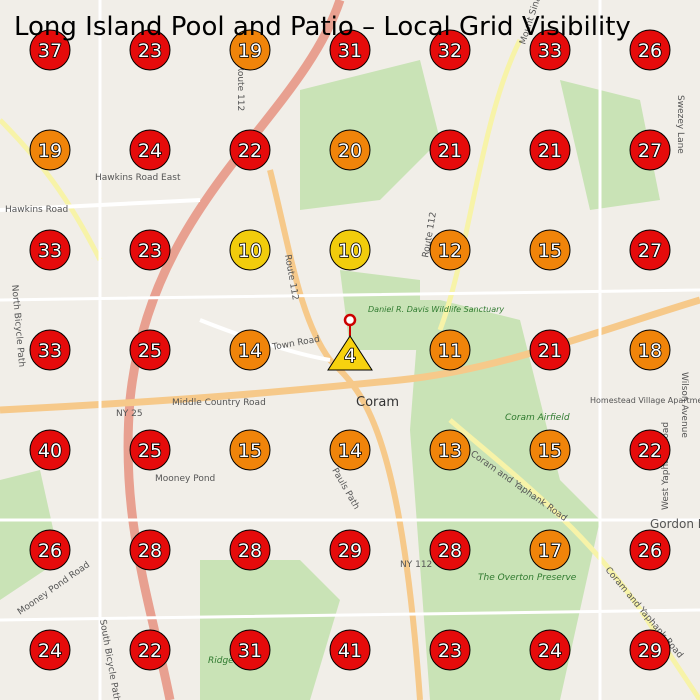  What do you see at coordinates (221, 661) in the screenshot?
I see `place-label: Ridge` at bounding box center [221, 661].